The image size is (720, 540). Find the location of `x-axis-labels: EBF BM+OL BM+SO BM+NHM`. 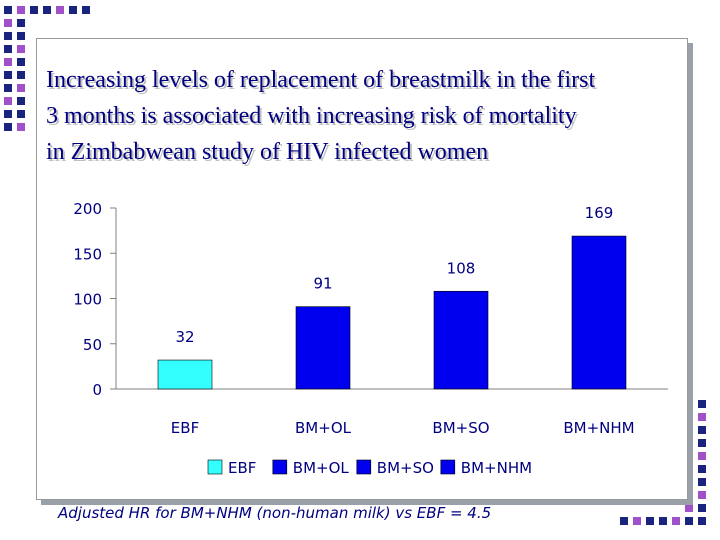

x-axis-labels: EBF BM+OL BM+SO BM+NHM is located at coordinates (403, 428).